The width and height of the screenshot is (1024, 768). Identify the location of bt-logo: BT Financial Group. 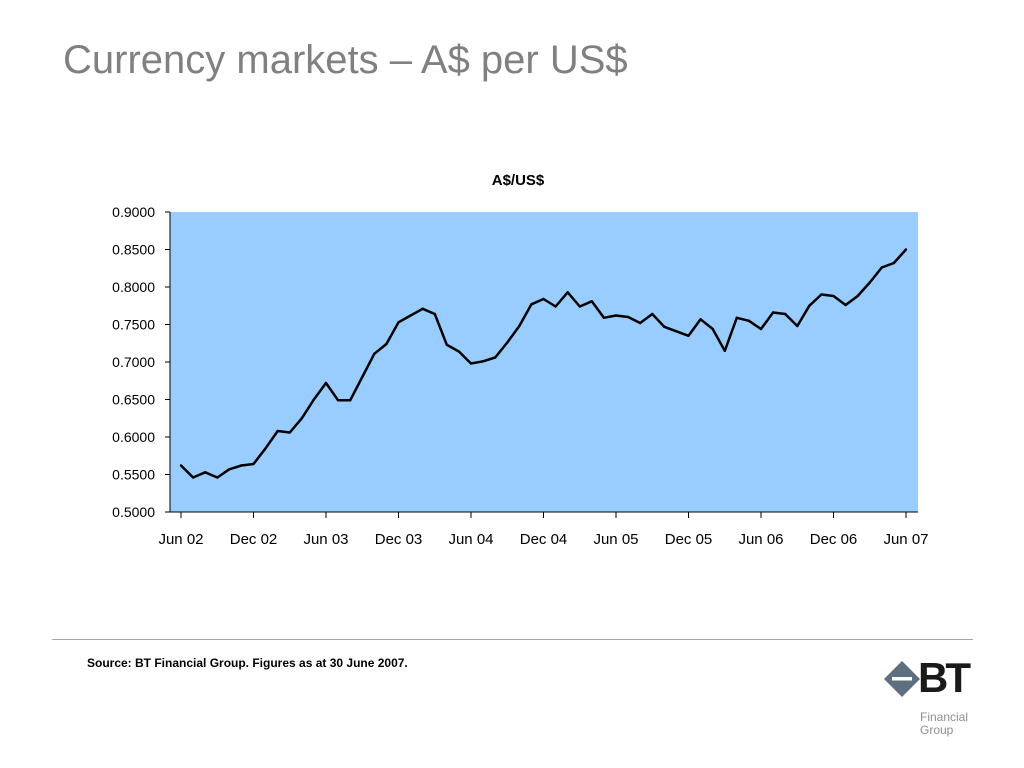
(931, 698).